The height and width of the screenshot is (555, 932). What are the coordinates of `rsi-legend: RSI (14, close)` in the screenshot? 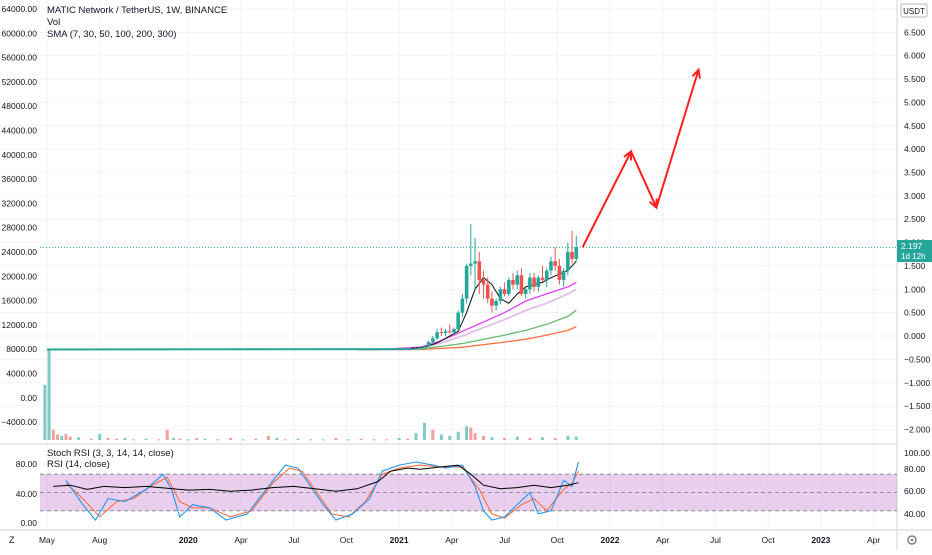 It's located at (78, 464).